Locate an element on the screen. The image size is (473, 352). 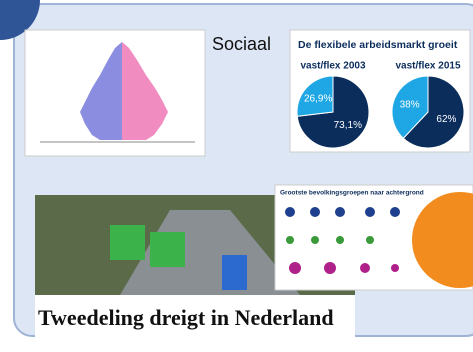
slide-title: Sociaal is located at coordinates (241, 44).